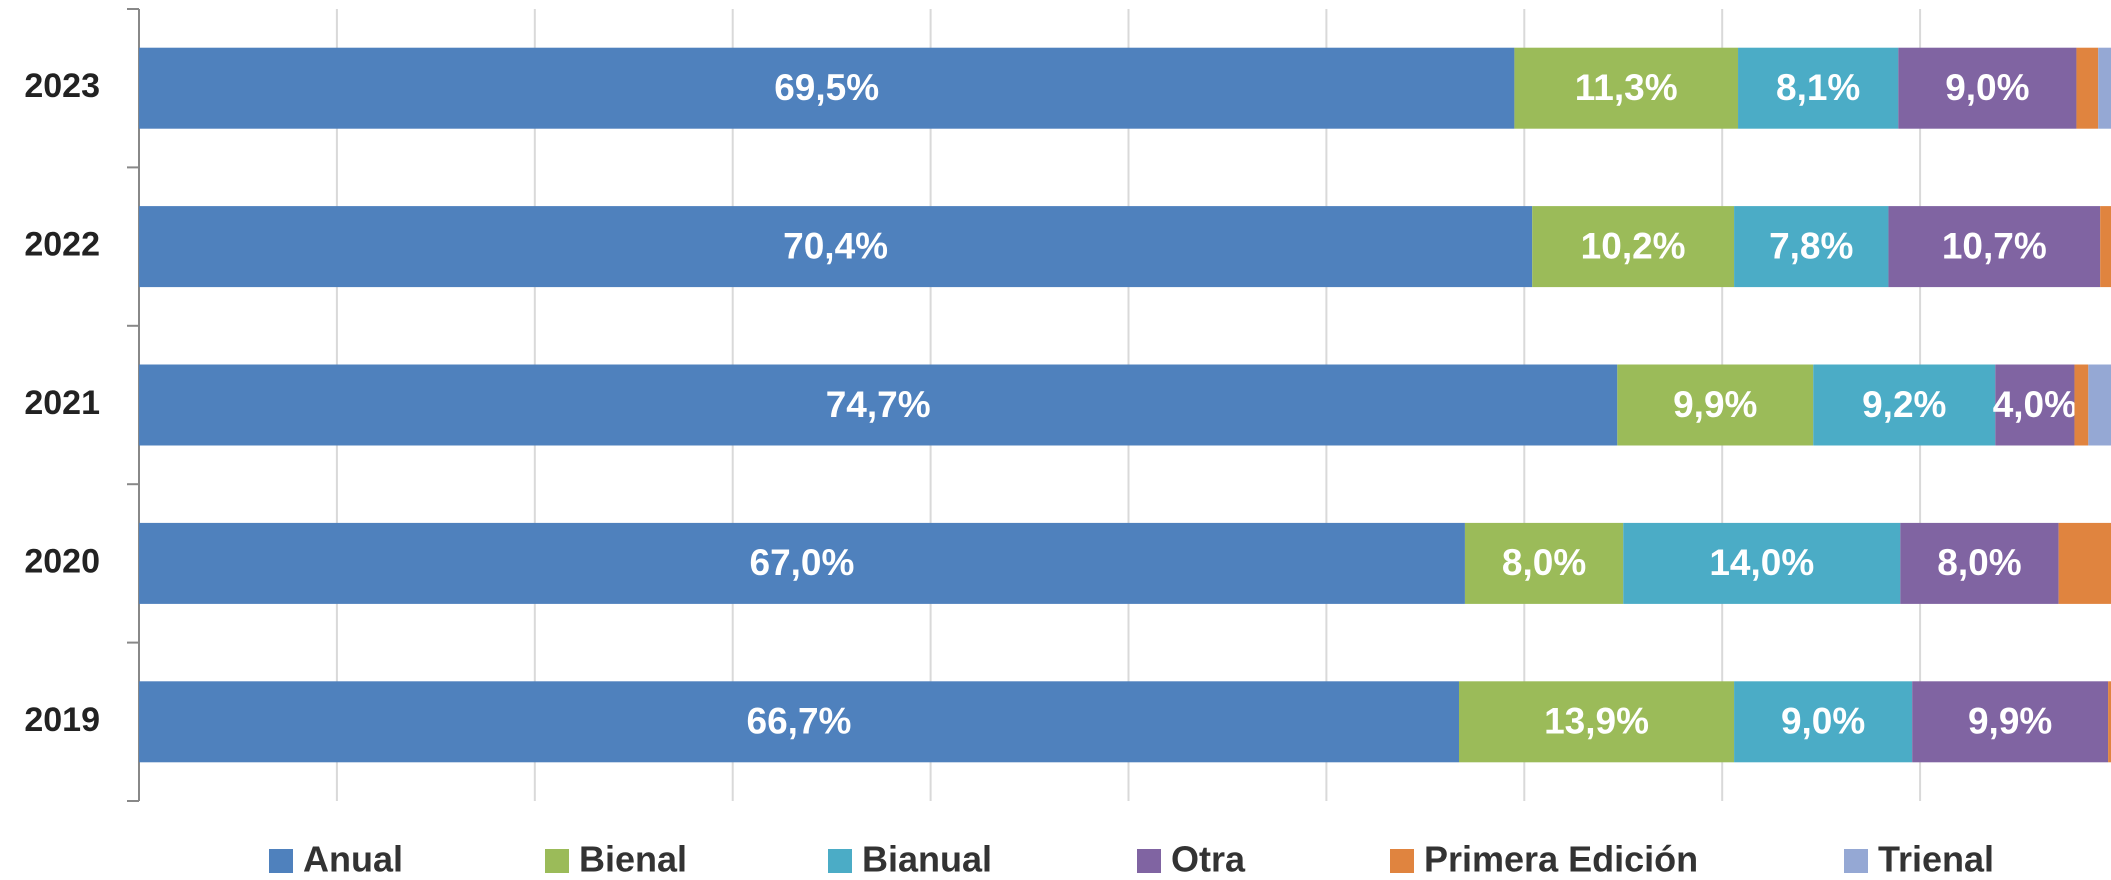 The width and height of the screenshot is (2111, 880). I want to click on y-tick-label: 2021, so click(62, 403).